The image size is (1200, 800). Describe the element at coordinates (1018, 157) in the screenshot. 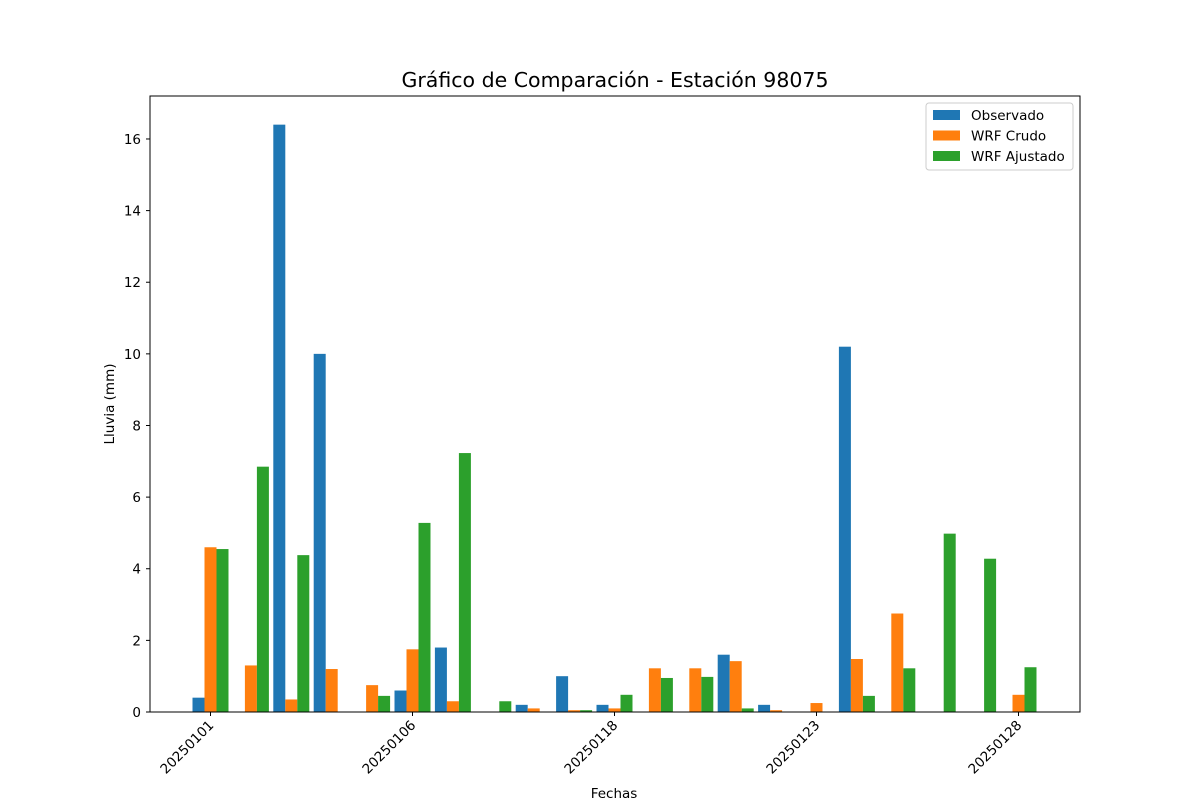

I see `legend-label: WRF Ajustado` at that location.